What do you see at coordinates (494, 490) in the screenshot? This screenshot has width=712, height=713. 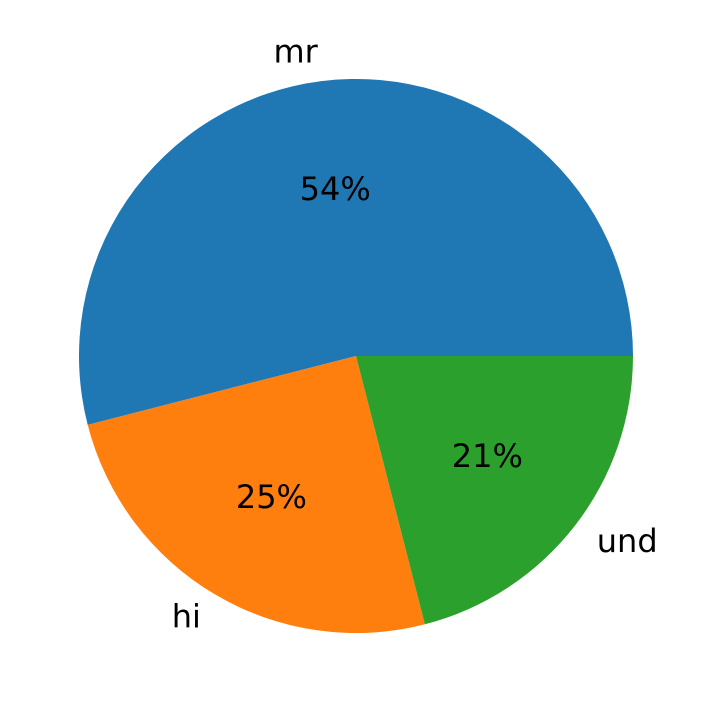 I see `pie-slice` at bounding box center [494, 490].